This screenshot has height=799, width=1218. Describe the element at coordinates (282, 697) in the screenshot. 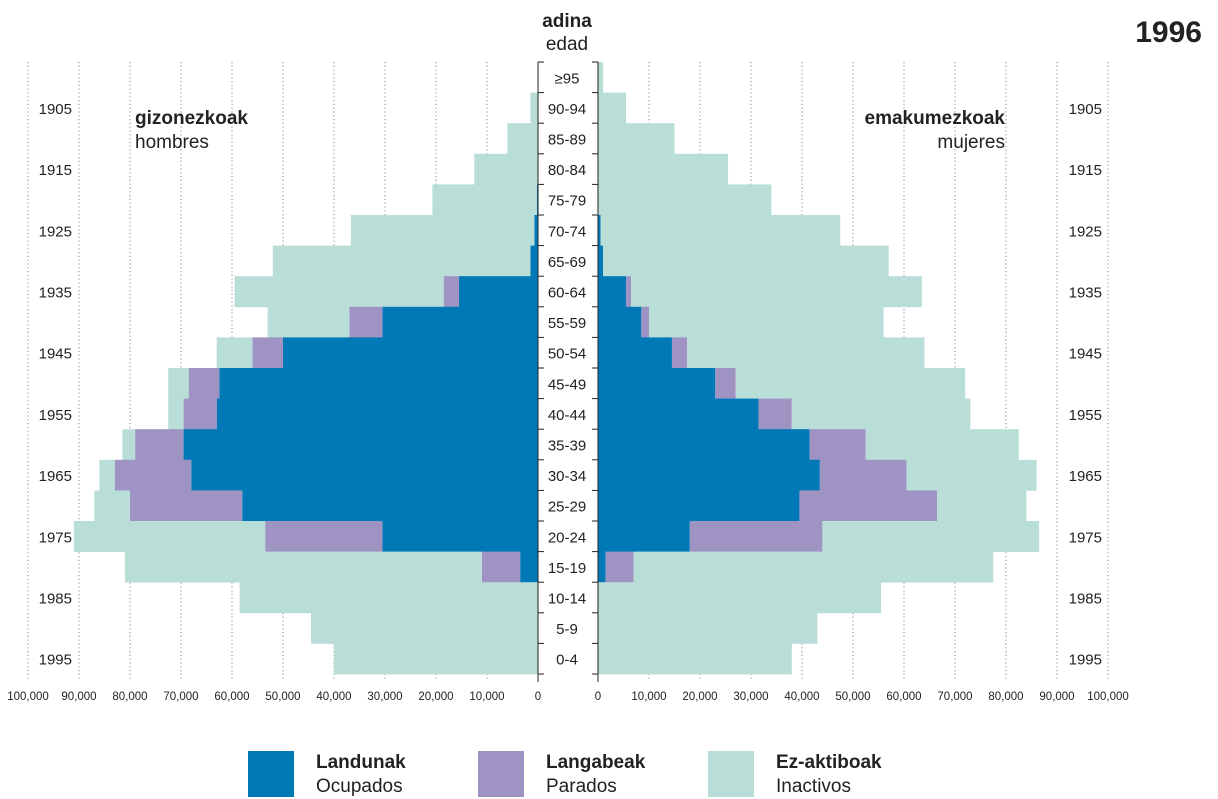

I see `x-tick-label-left: 50,000` at that location.